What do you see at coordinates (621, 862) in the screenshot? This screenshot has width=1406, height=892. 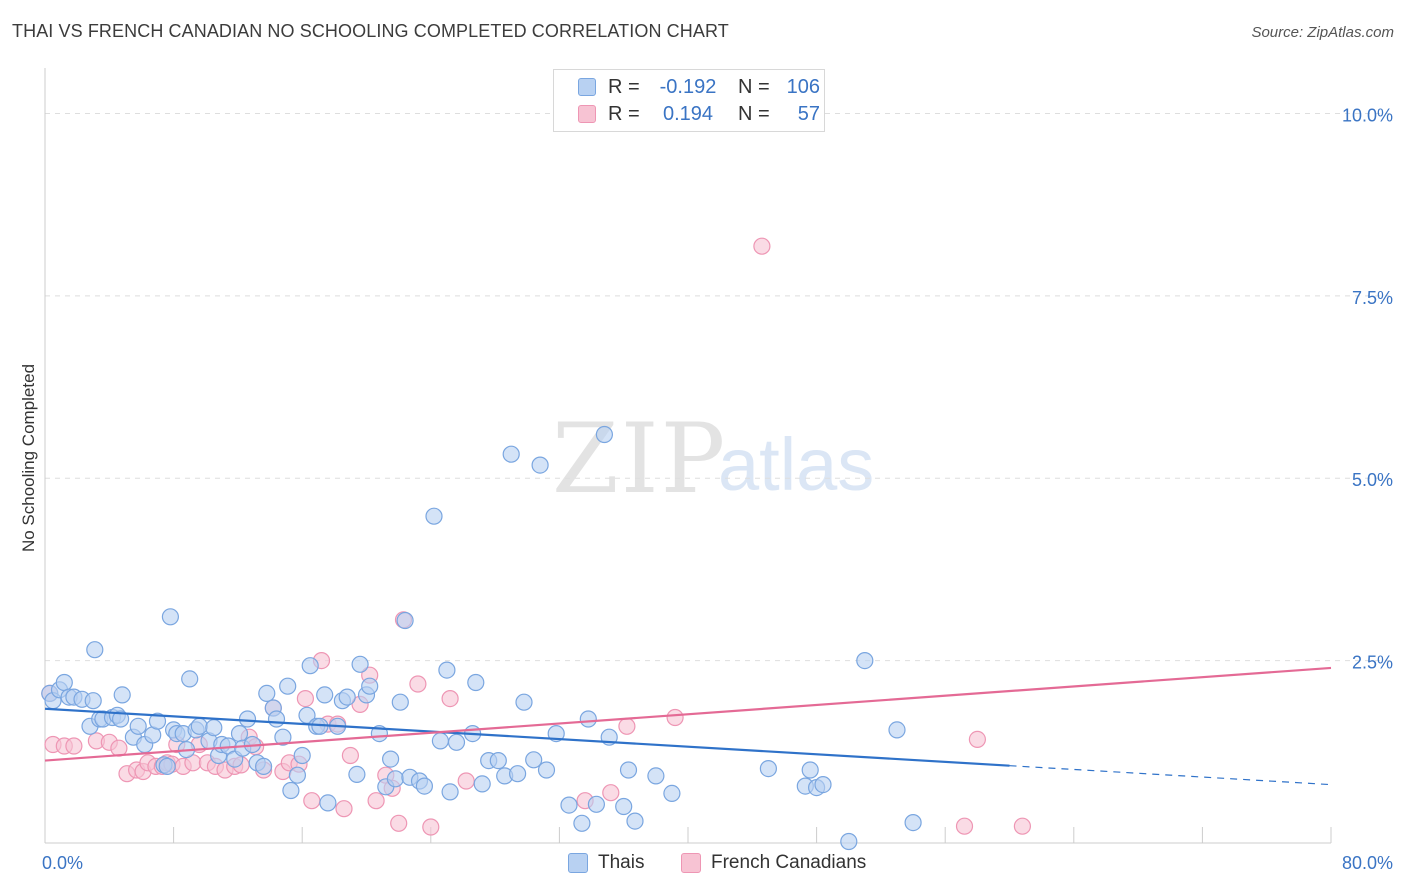 I see `legend-label-thais: Thais` at bounding box center [621, 862].